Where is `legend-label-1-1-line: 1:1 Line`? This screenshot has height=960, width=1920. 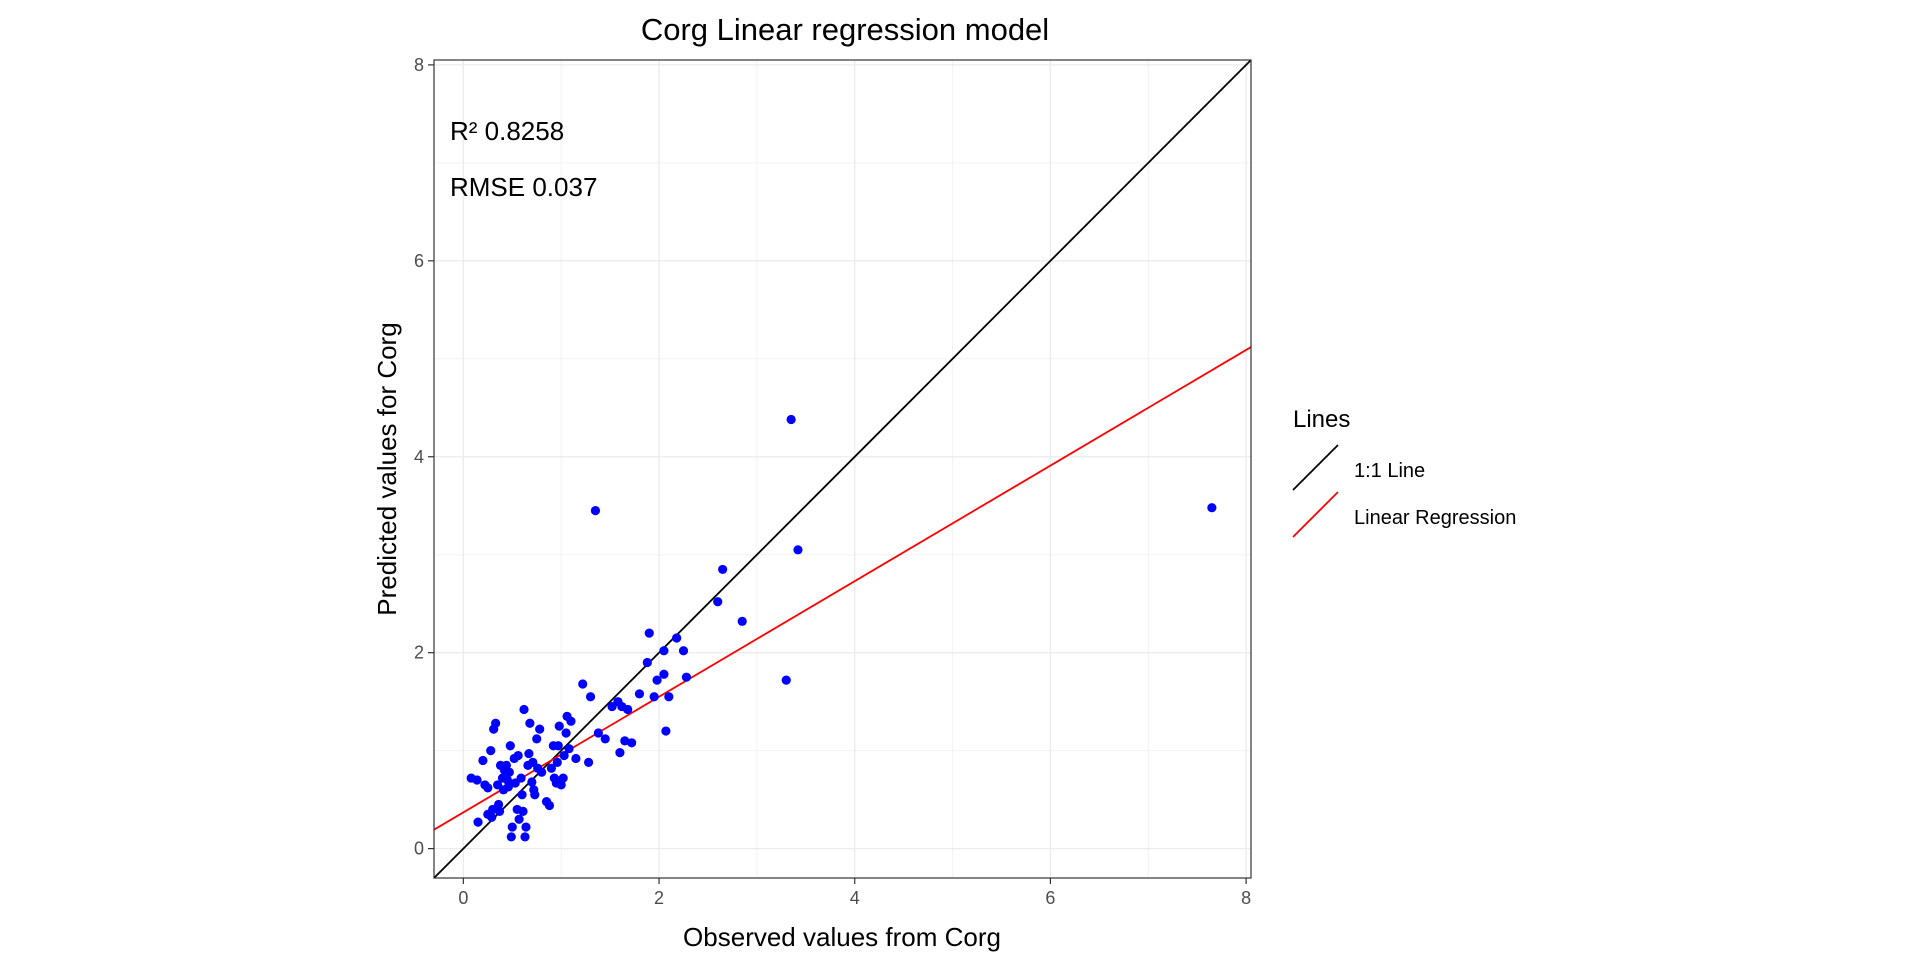 legend-label-1-1-line: 1:1 Line is located at coordinates (1389, 471).